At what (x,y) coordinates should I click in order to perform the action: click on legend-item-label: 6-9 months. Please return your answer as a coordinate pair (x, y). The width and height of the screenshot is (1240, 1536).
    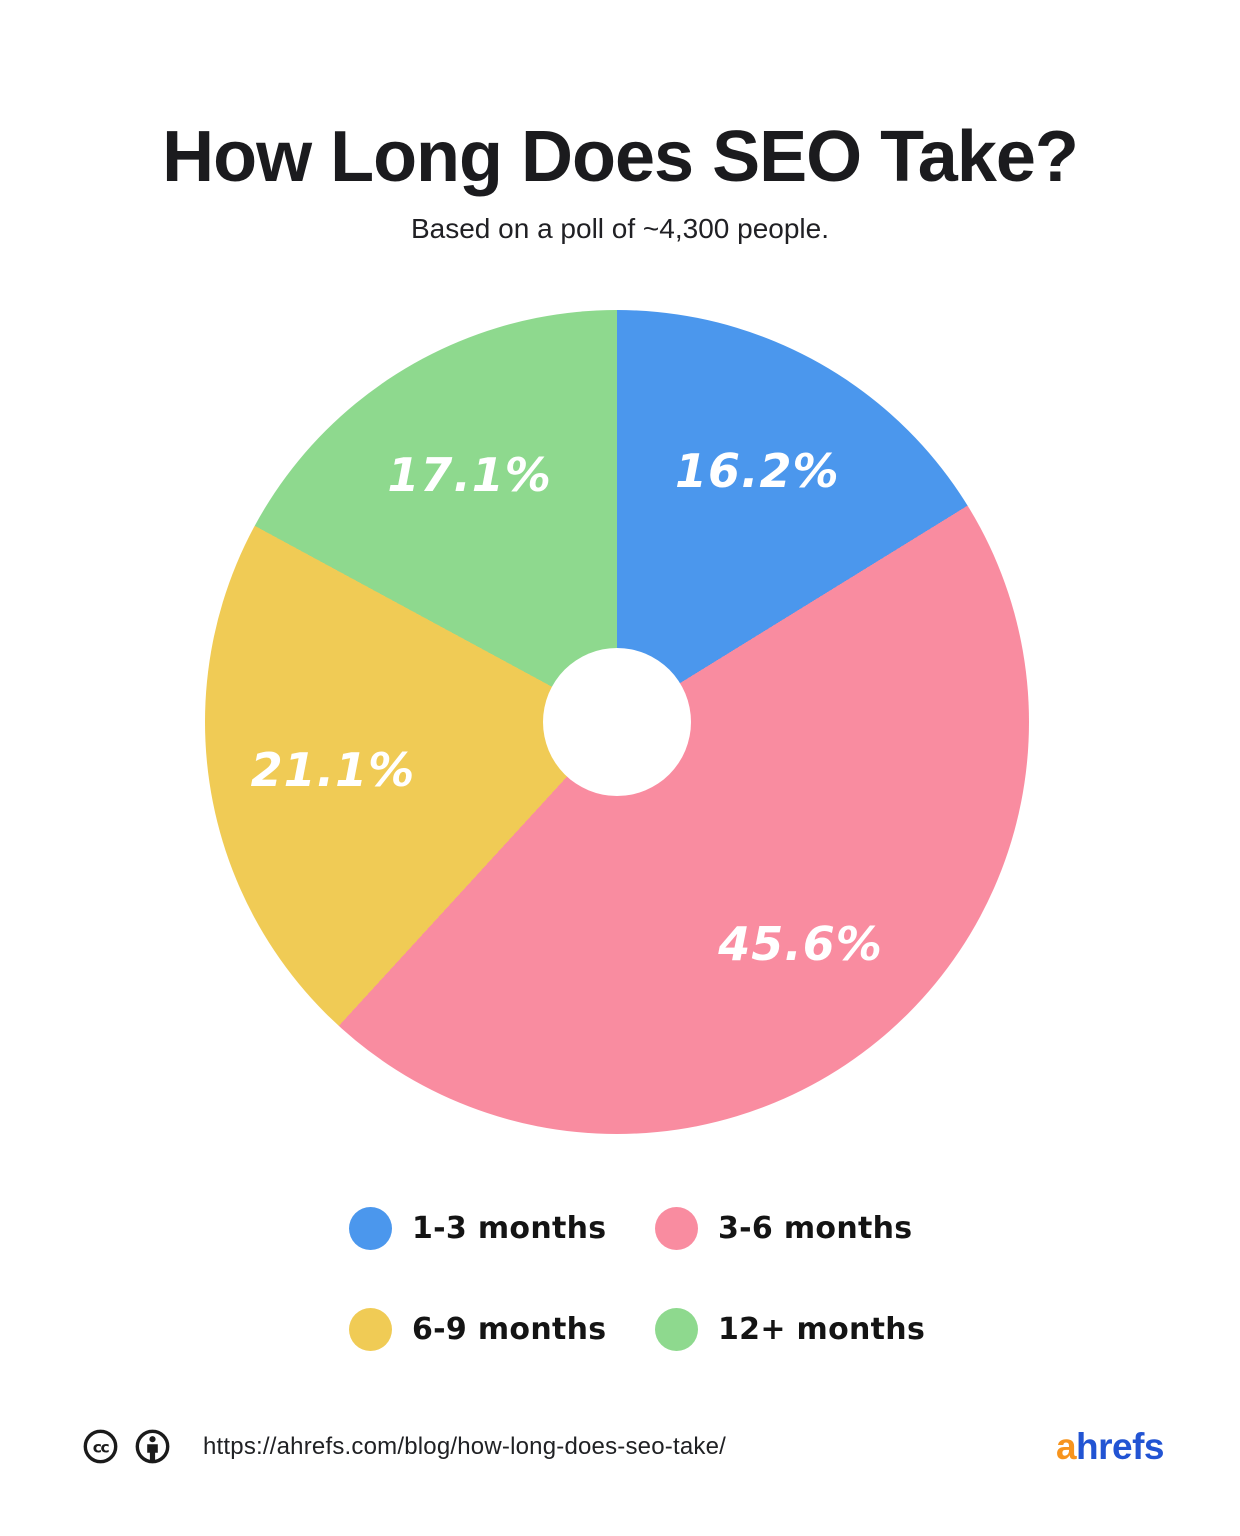
    Looking at the image, I should click on (509, 1329).